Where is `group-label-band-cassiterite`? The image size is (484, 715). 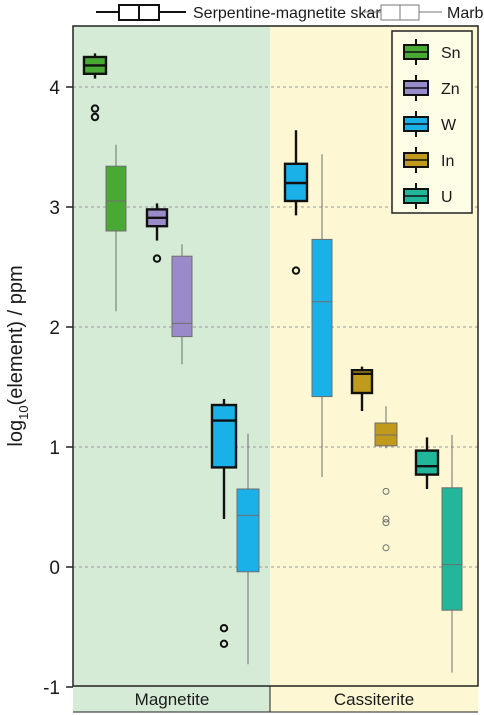 group-label-band-cassiterite is located at coordinates (374, 699).